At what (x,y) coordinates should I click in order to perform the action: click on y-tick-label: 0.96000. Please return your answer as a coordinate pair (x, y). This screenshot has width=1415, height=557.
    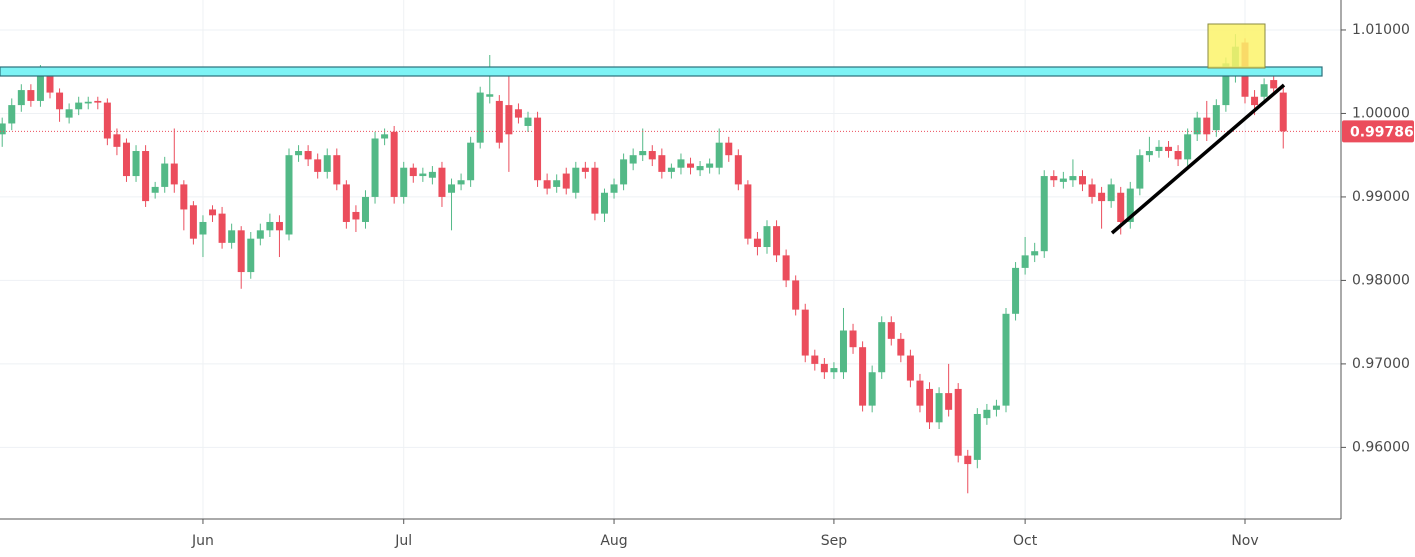
    Looking at the image, I should click on (1381, 447).